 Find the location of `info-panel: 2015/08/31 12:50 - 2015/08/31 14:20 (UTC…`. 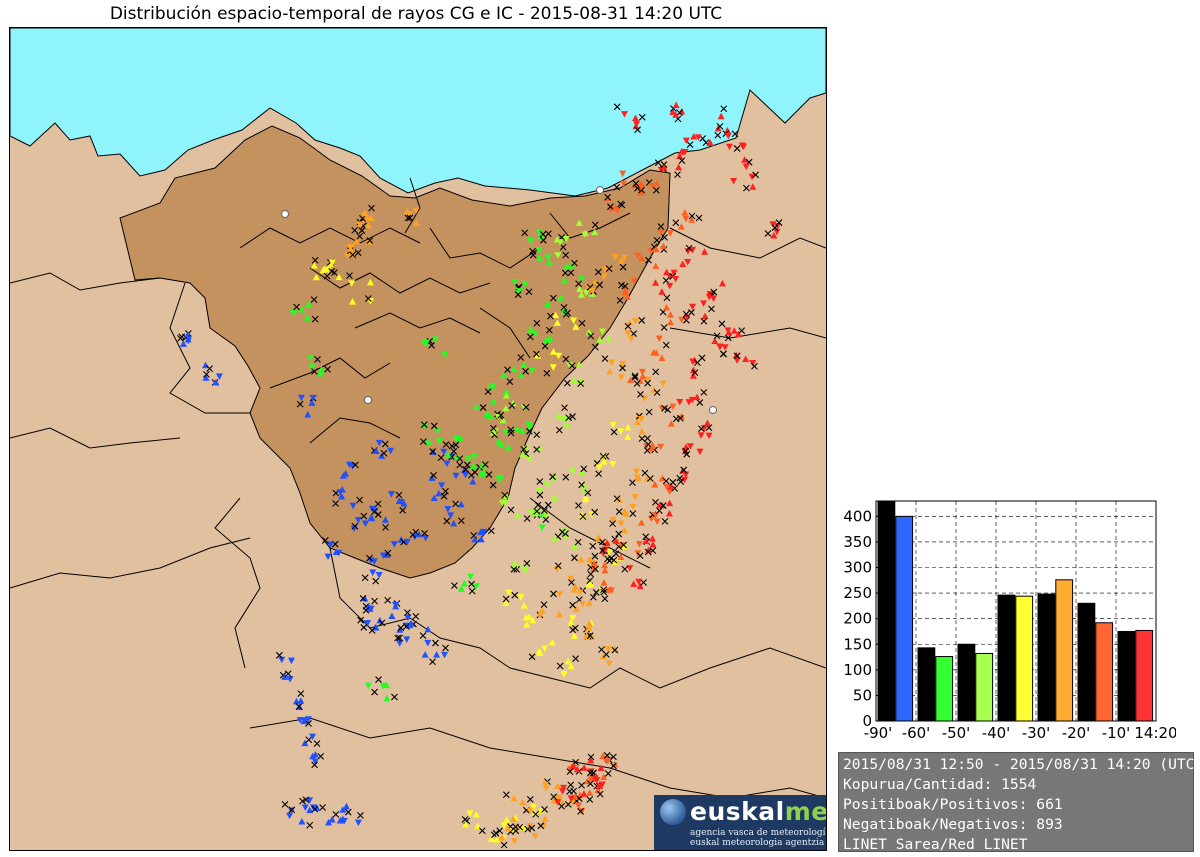

info-panel: 2015/08/31 12:50 - 2015/08/31 14:20 (UTC… is located at coordinates (1019, 802).